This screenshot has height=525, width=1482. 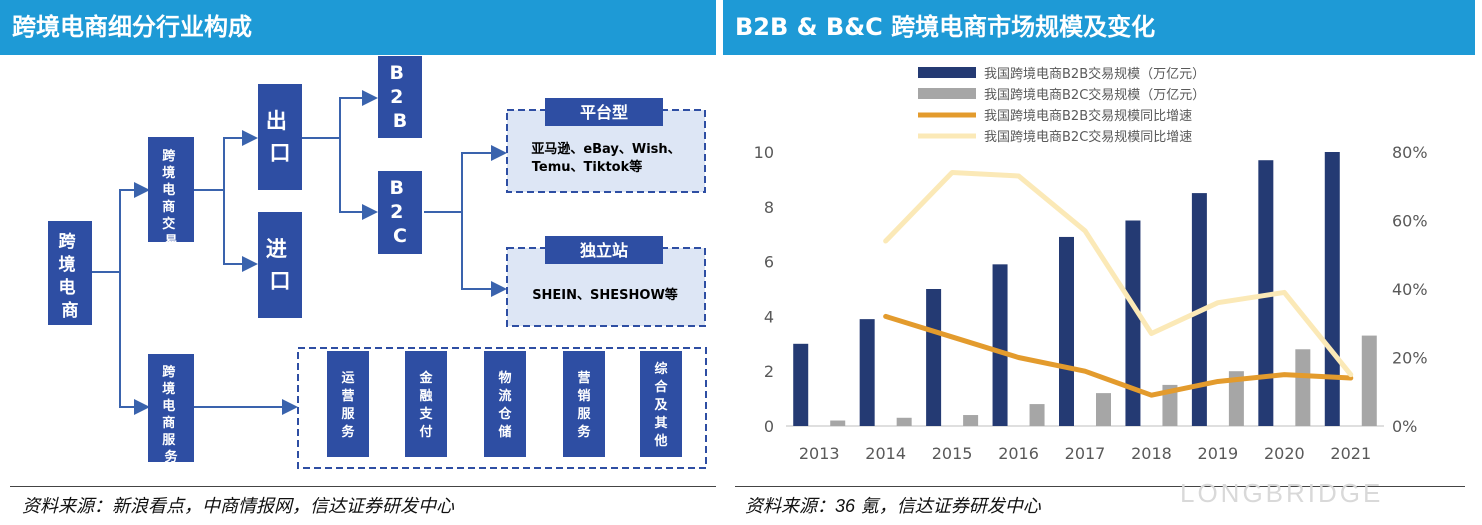 What do you see at coordinates (1410, 289) in the screenshot?
I see `y-right-tick: 40%` at bounding box center [1410, 289].